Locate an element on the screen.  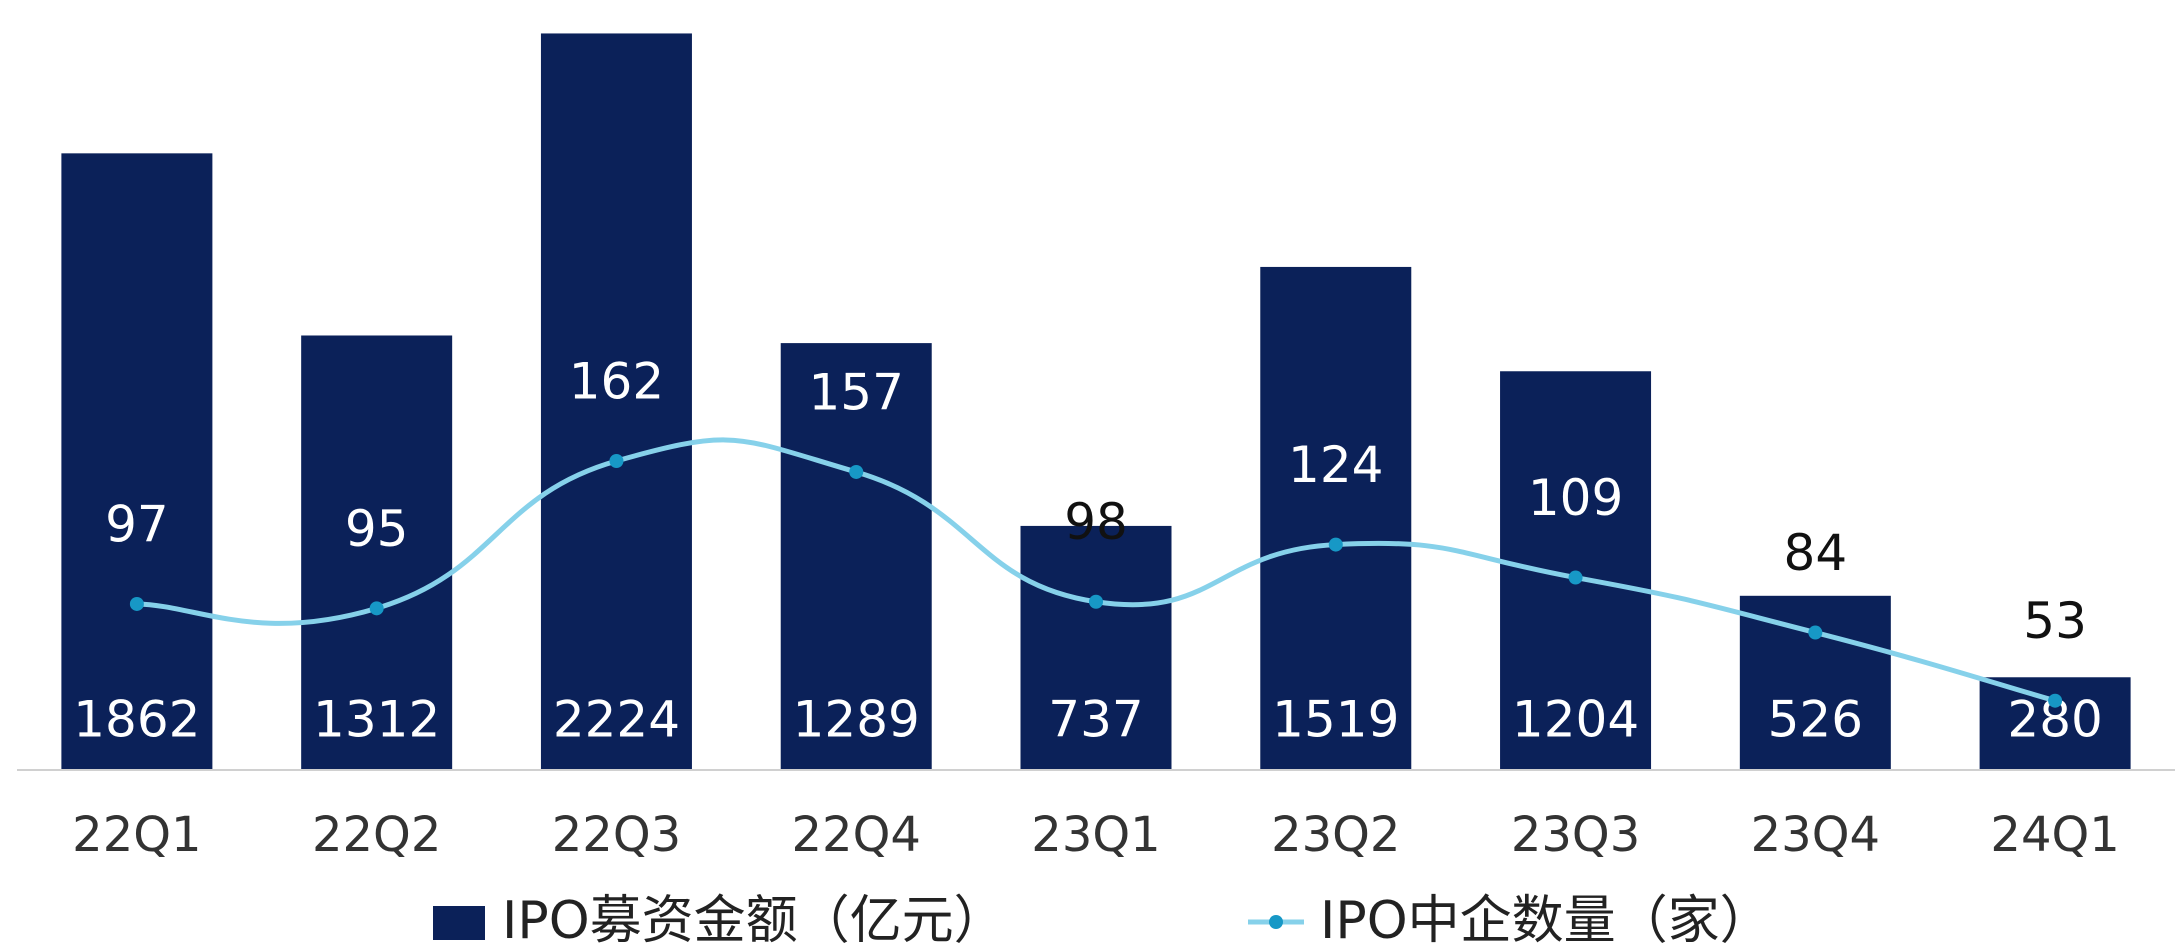
x-tick-label: 23Q1 is located at coordinates (1095, 835).